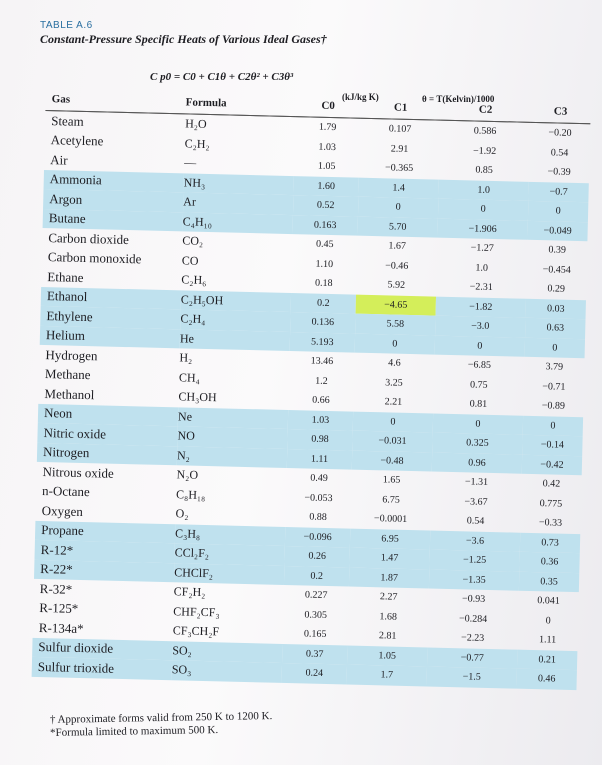 The image size is (602, 765). Describe the element at coordinates (227, 671) in the screenshot. I see `cell-formula: SO₃` at that location.